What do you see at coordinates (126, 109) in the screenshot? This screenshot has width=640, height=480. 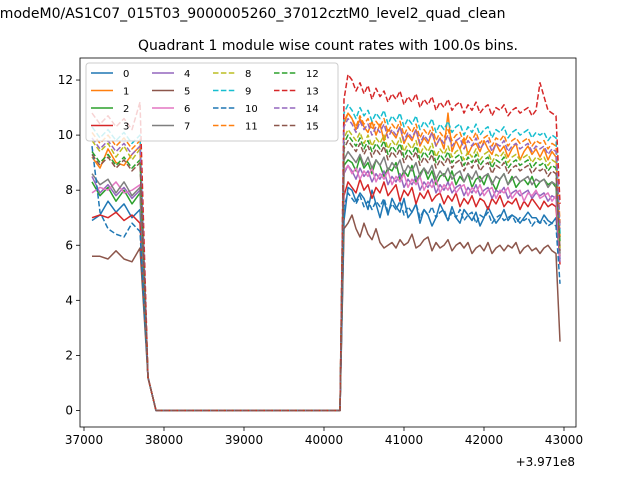 I see `legend-label-2: 2` at bounding box center [126, 109].